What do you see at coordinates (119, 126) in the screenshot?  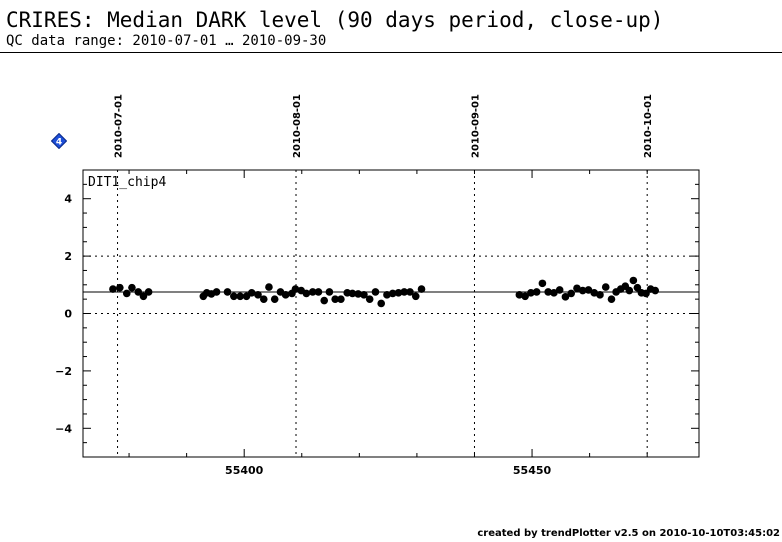 I see `date-marker-label: 2010-07-01` at bounding box center [119, 126].